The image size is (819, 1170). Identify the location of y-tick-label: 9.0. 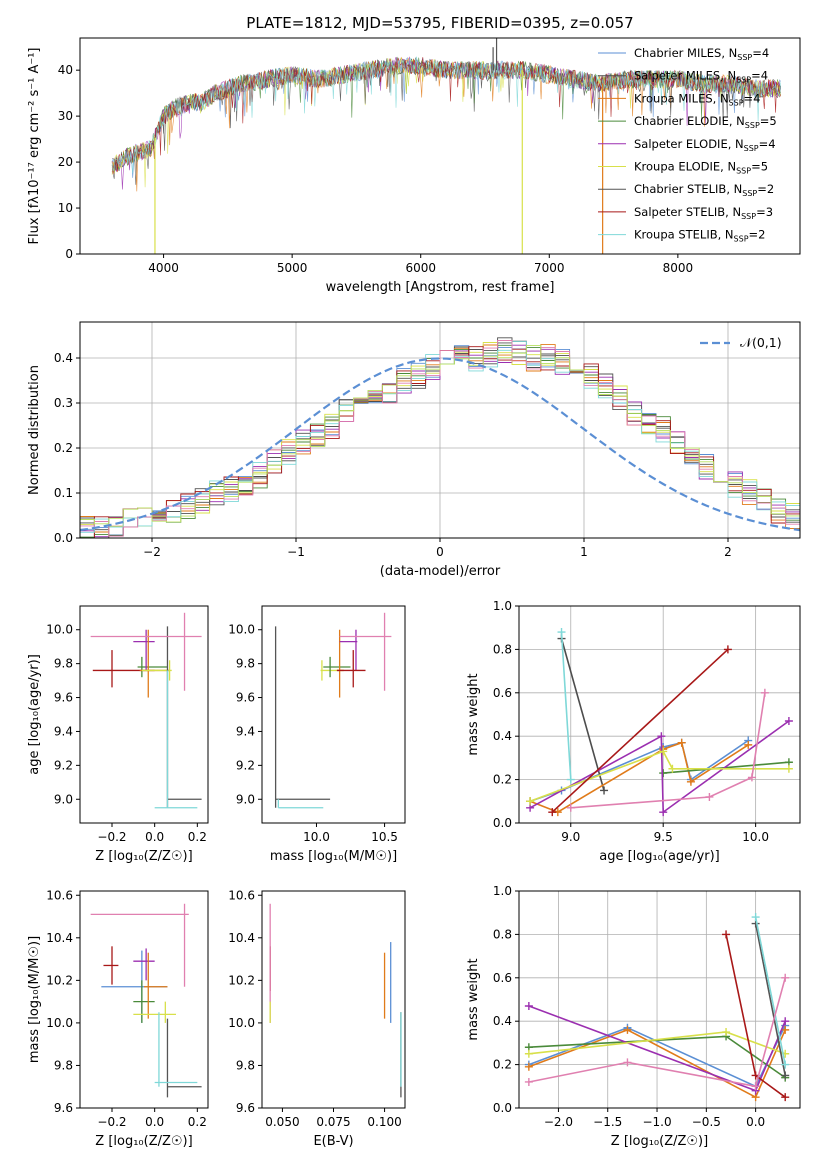
(245, 799).